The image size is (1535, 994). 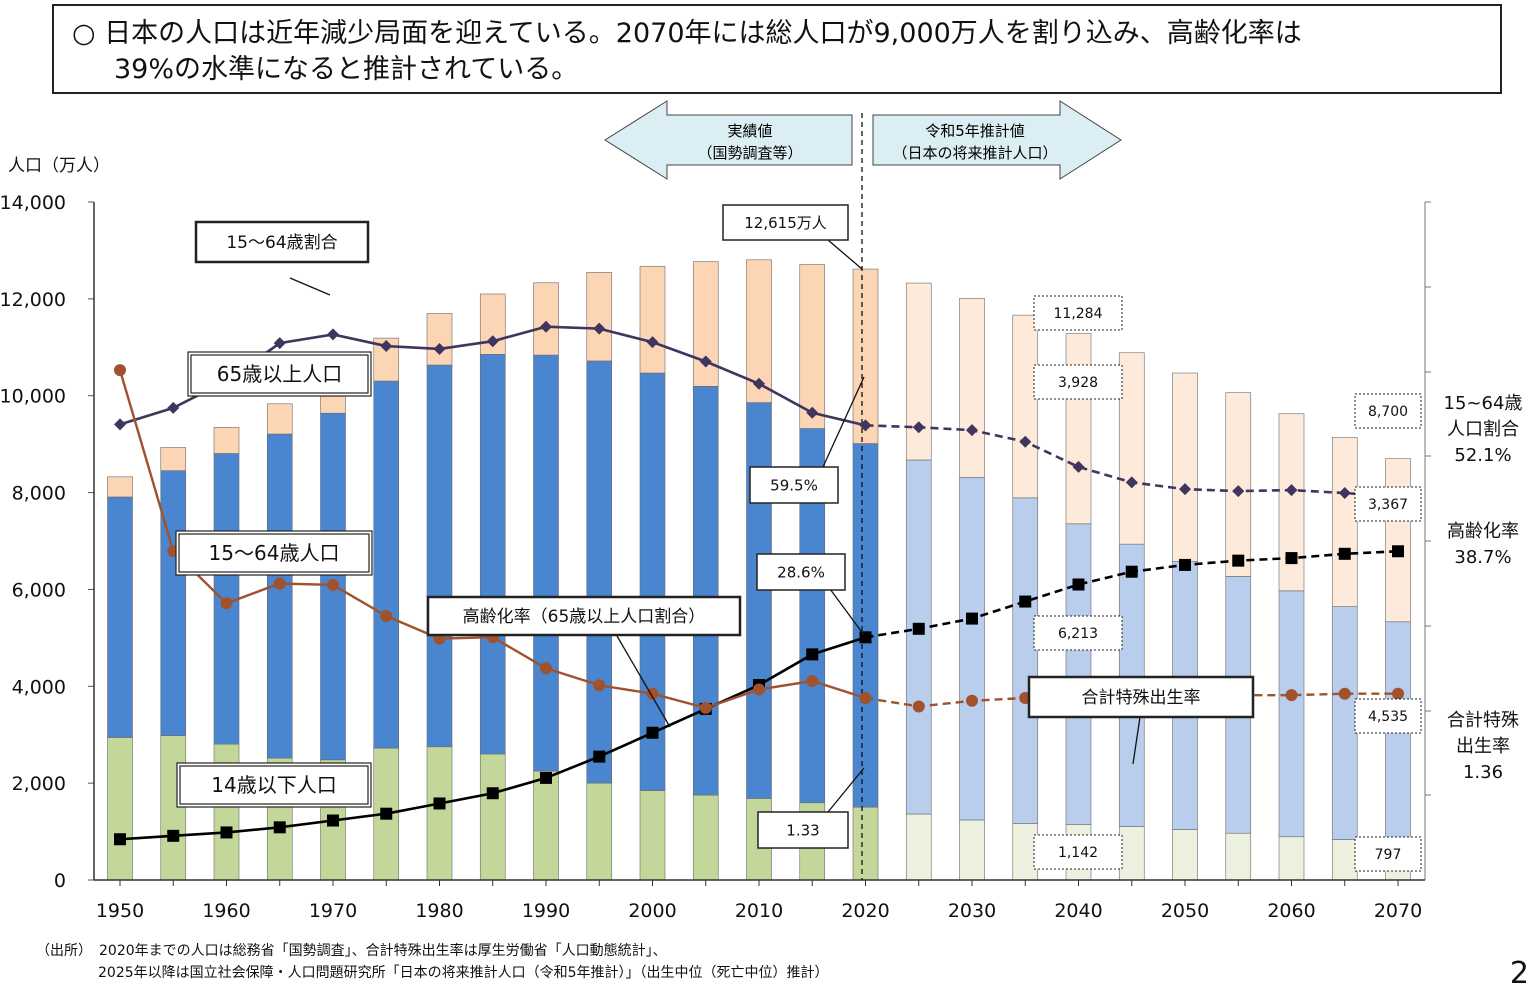 What do you see at coordinates (865, 911) in the screenshot?
I see `x-tick-label: 2020` at bounding box center [865, 911].